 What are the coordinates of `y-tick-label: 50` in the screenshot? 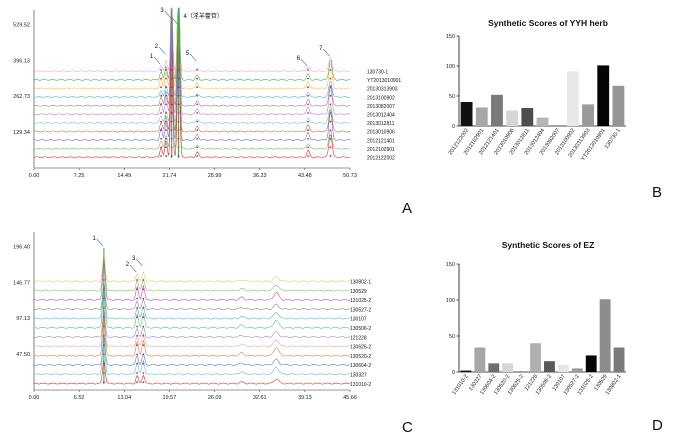 It's located at (452, 337).